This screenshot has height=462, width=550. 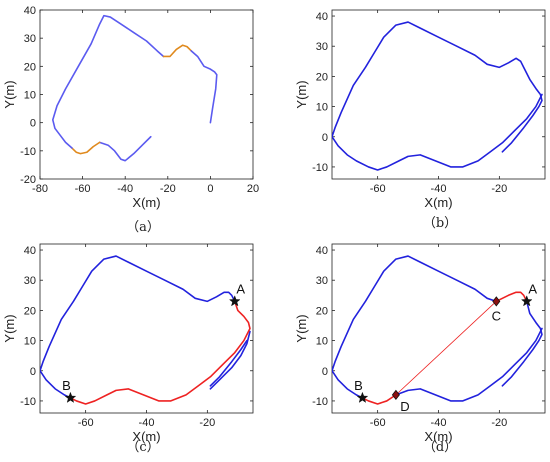 I want to click on panel-b-ytick-label: 40, so click(x=322, y=17).